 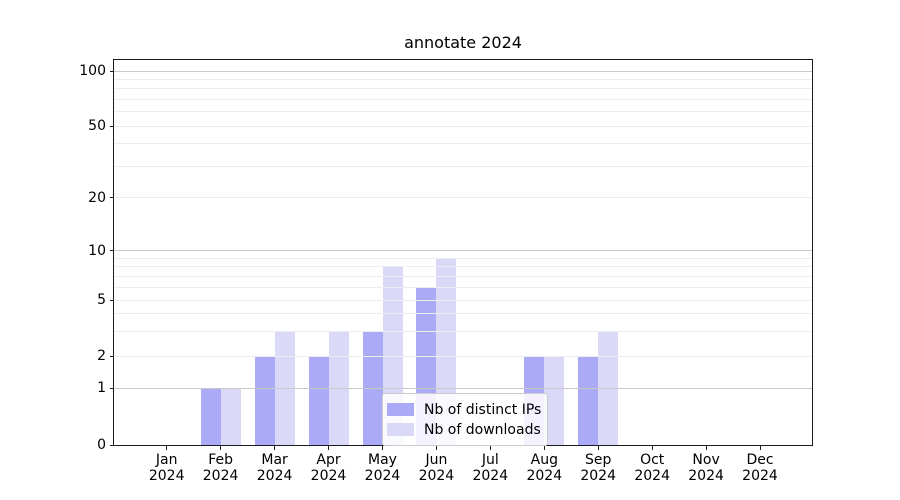 What do you see at coordinates (274, 468) in the screenshot?
I see `x-tick-label-mar: Mar 2024` at bounding box center [274, 468].